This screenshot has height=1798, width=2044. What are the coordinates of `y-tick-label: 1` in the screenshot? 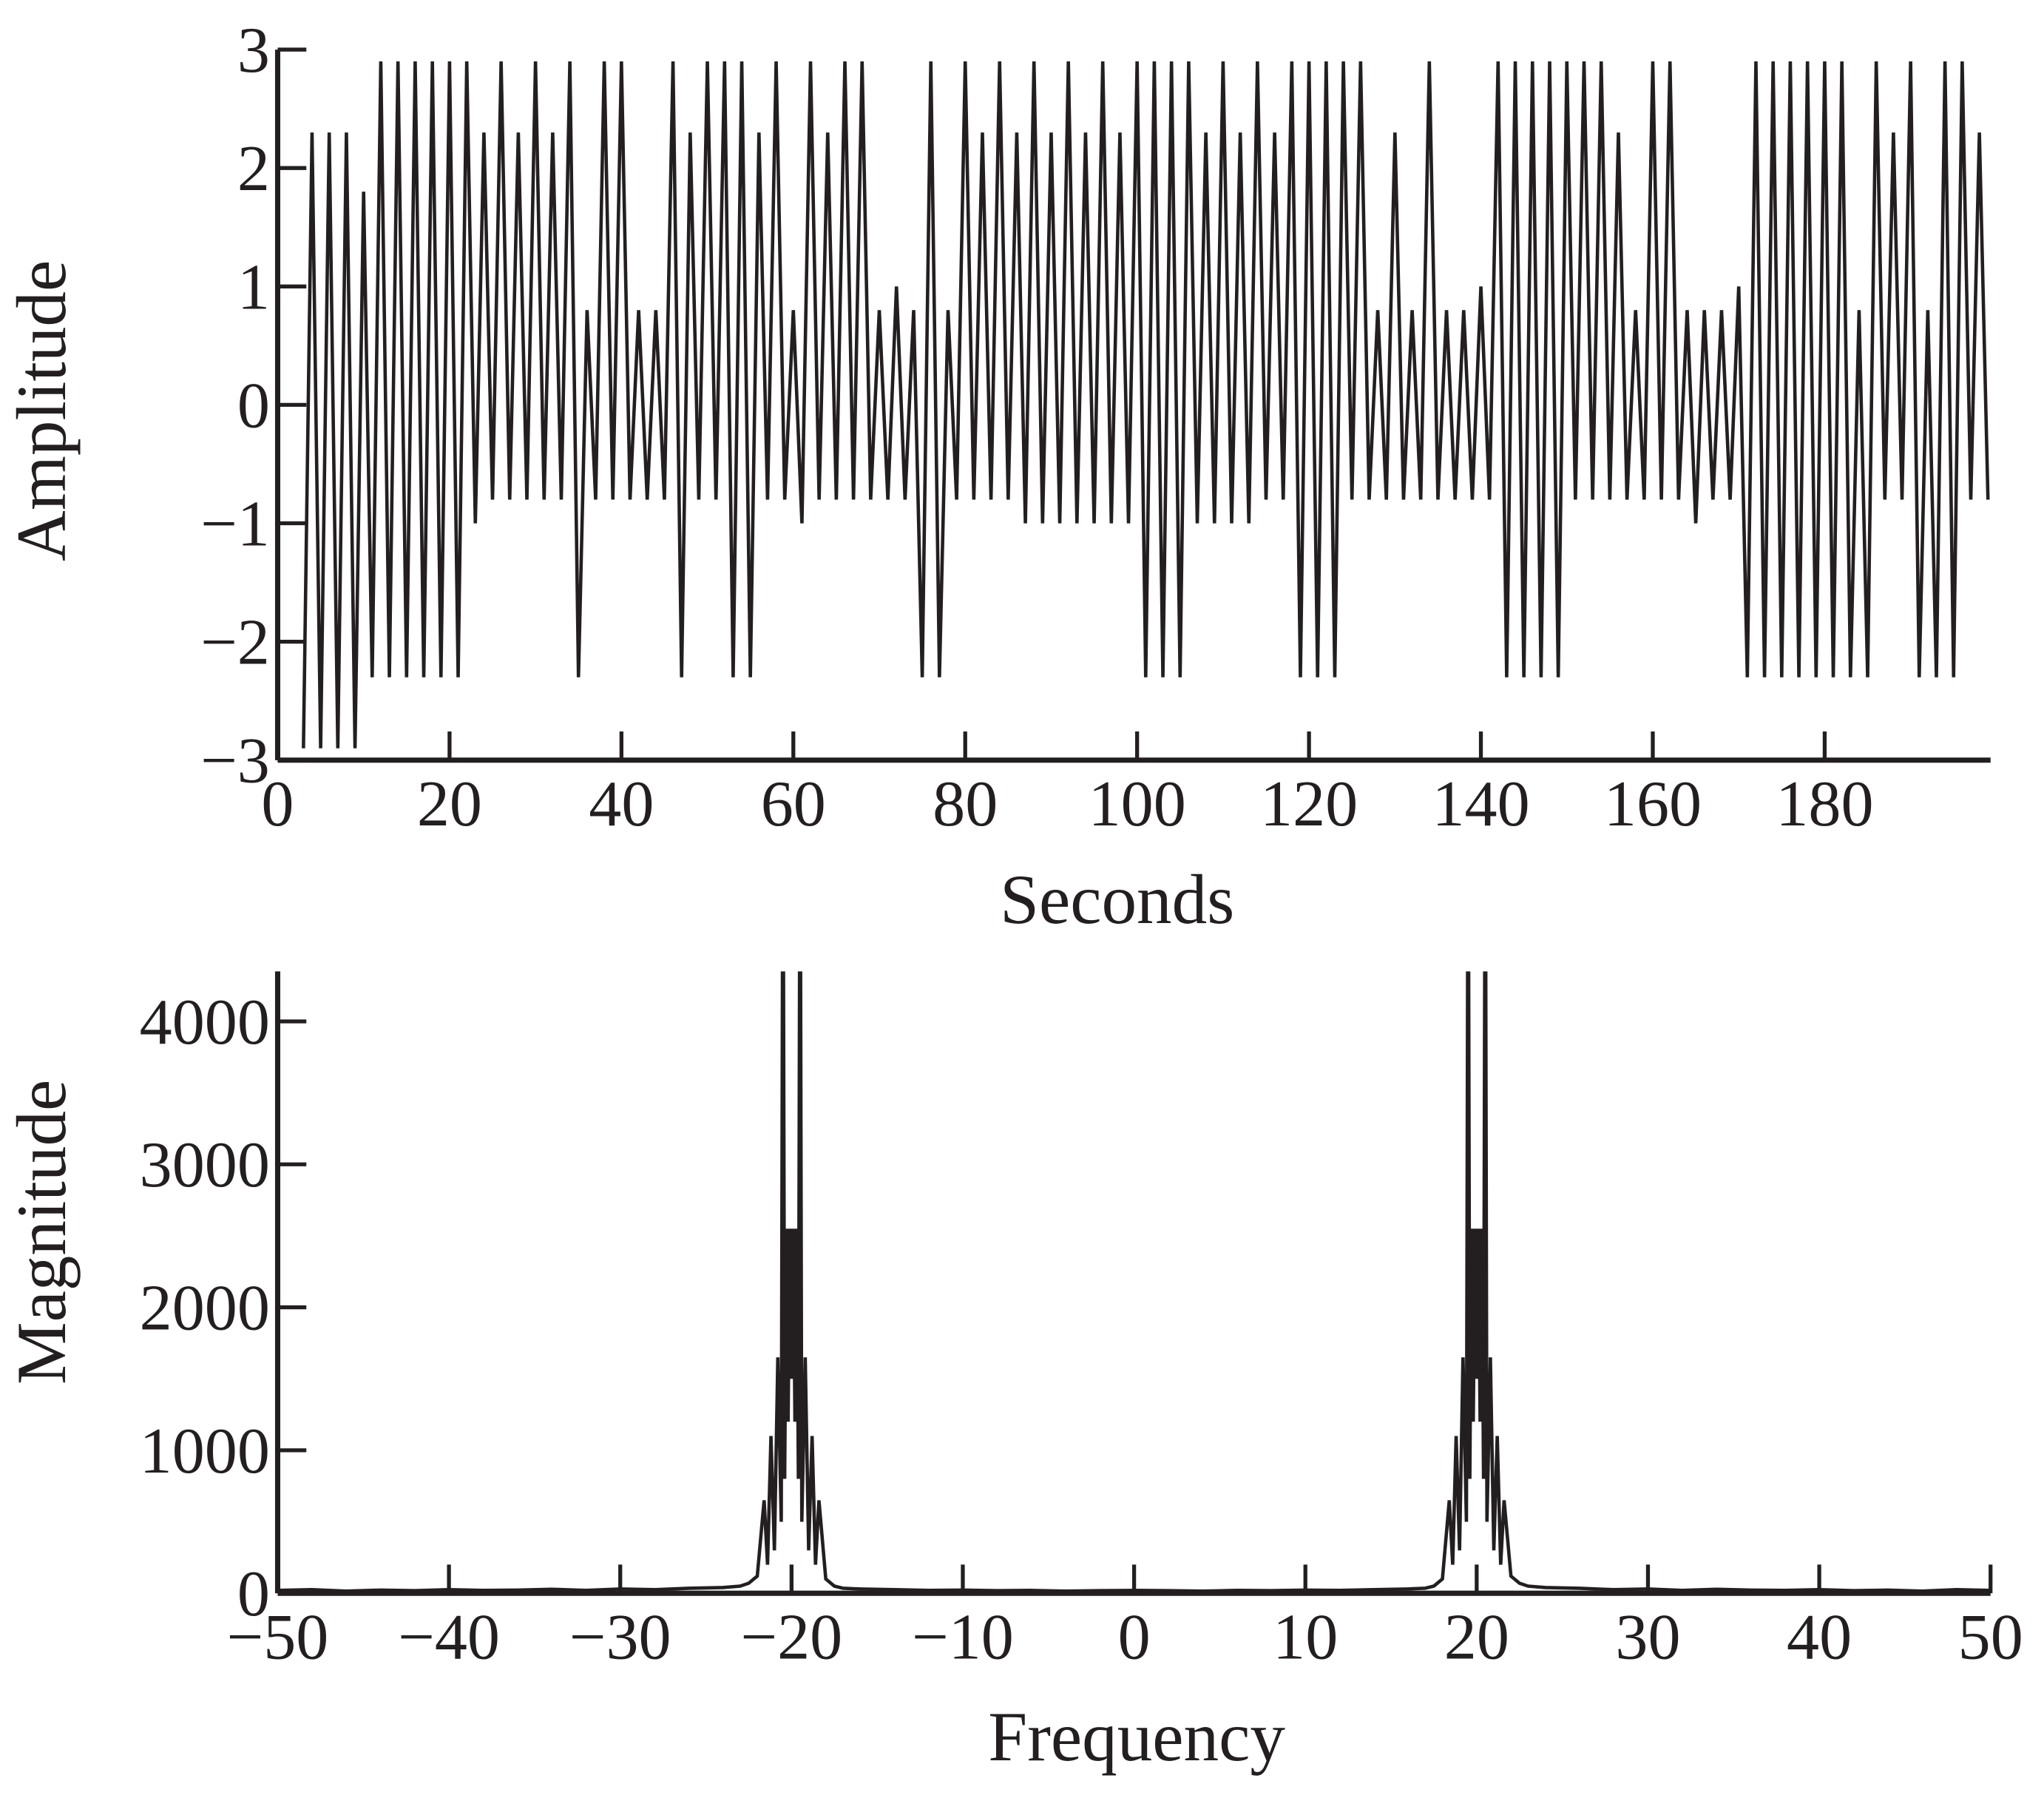 It's located at (254, 287).